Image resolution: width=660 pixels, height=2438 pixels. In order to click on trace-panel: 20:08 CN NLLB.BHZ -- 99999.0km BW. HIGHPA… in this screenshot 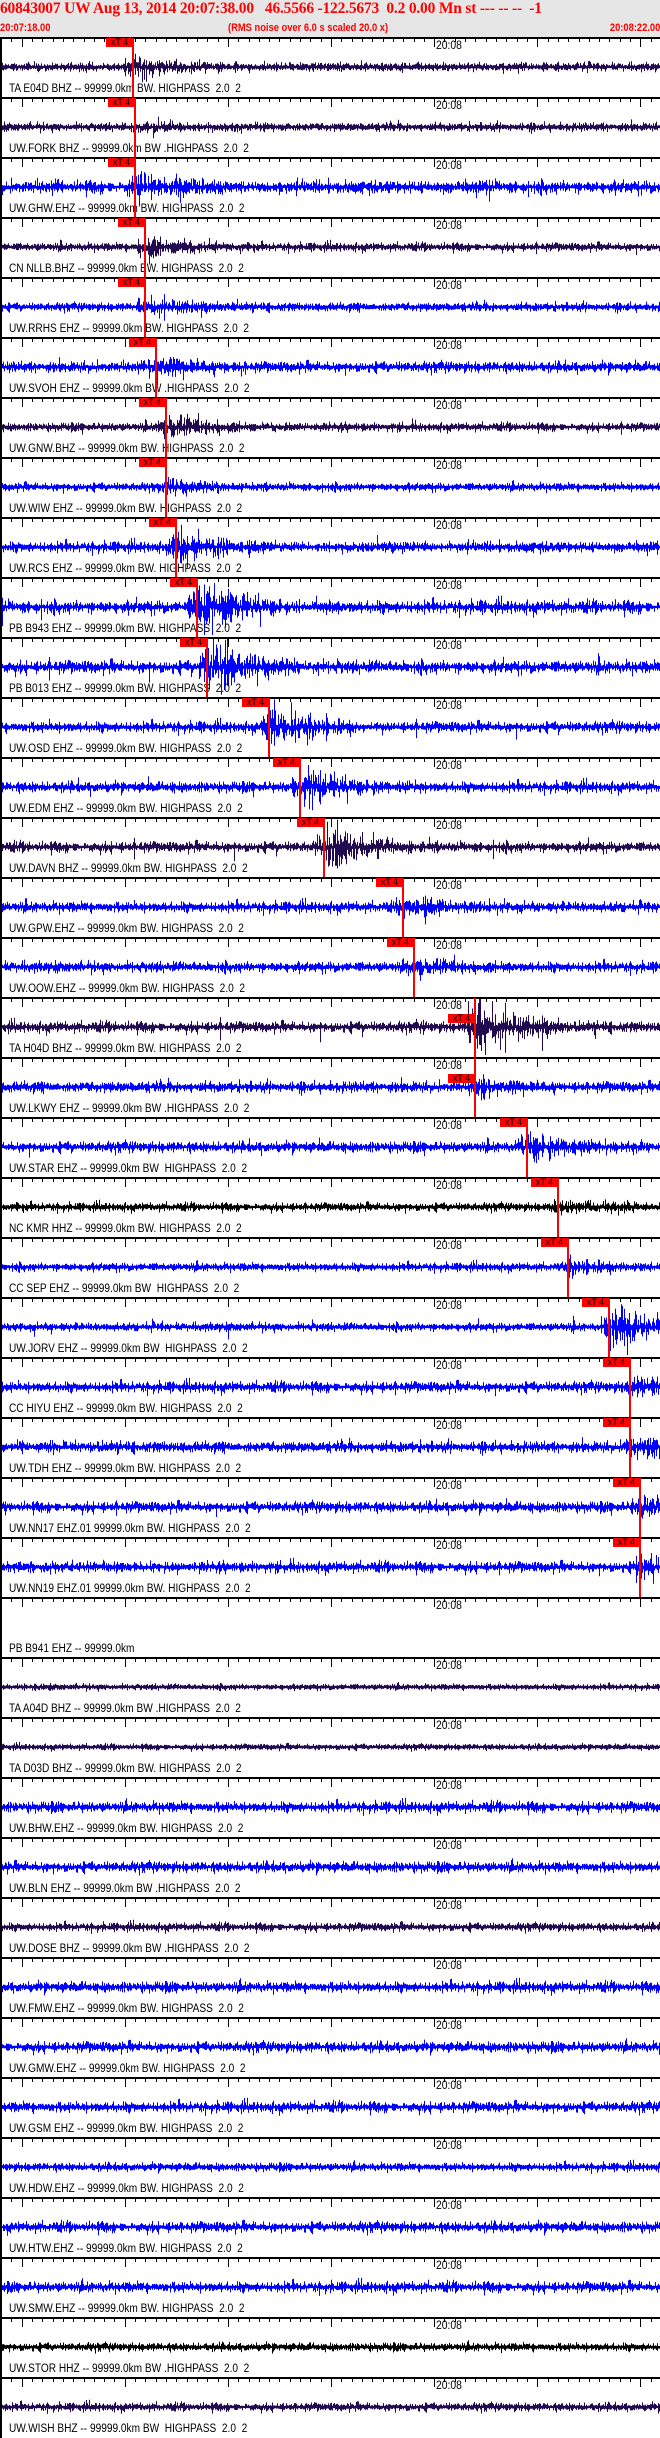, I will do `click(330, 247)`.